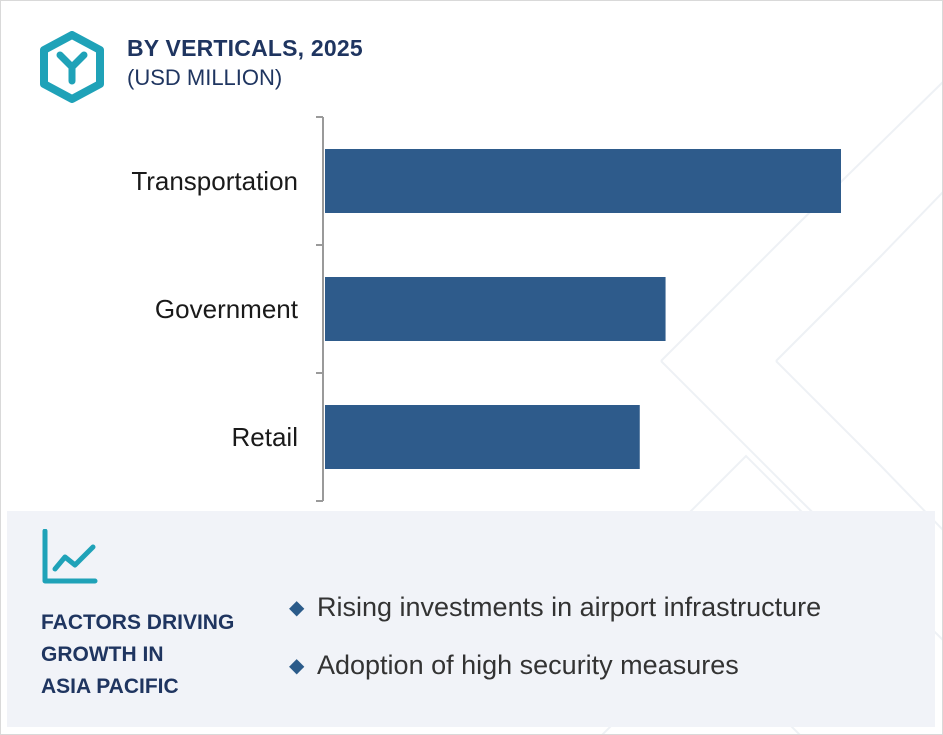 This screenshot has width=943, height=735. What do you see at coordinates (482, 437) in the screenshot?
I see `bar-retail` at bounding box center [482, 437].